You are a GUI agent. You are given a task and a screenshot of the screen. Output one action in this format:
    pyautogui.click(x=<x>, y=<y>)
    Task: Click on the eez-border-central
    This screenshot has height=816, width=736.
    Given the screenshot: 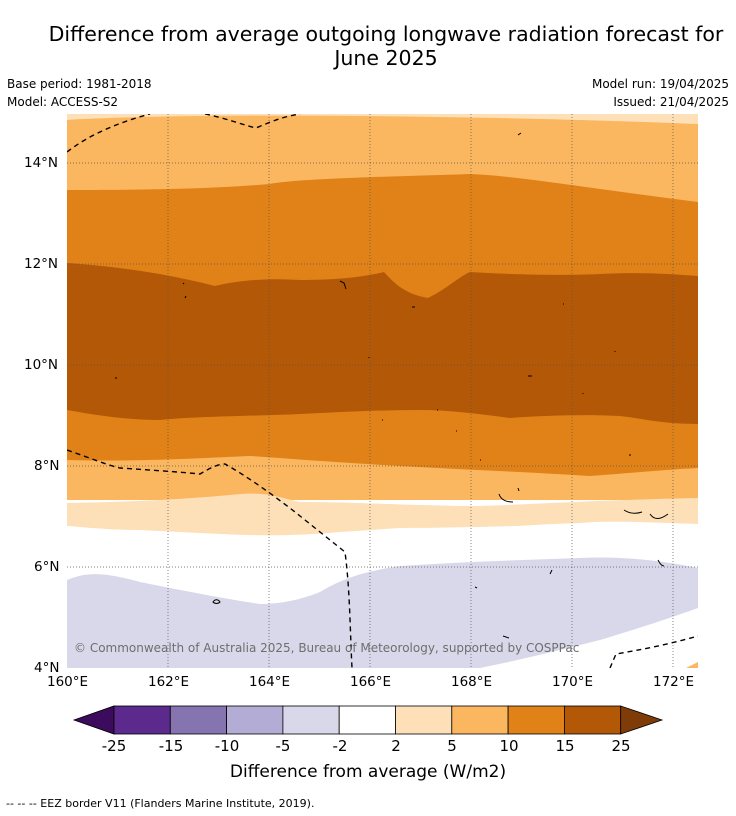 What is the action you would take?
    pyautogui.click(x=210, y=558)
    